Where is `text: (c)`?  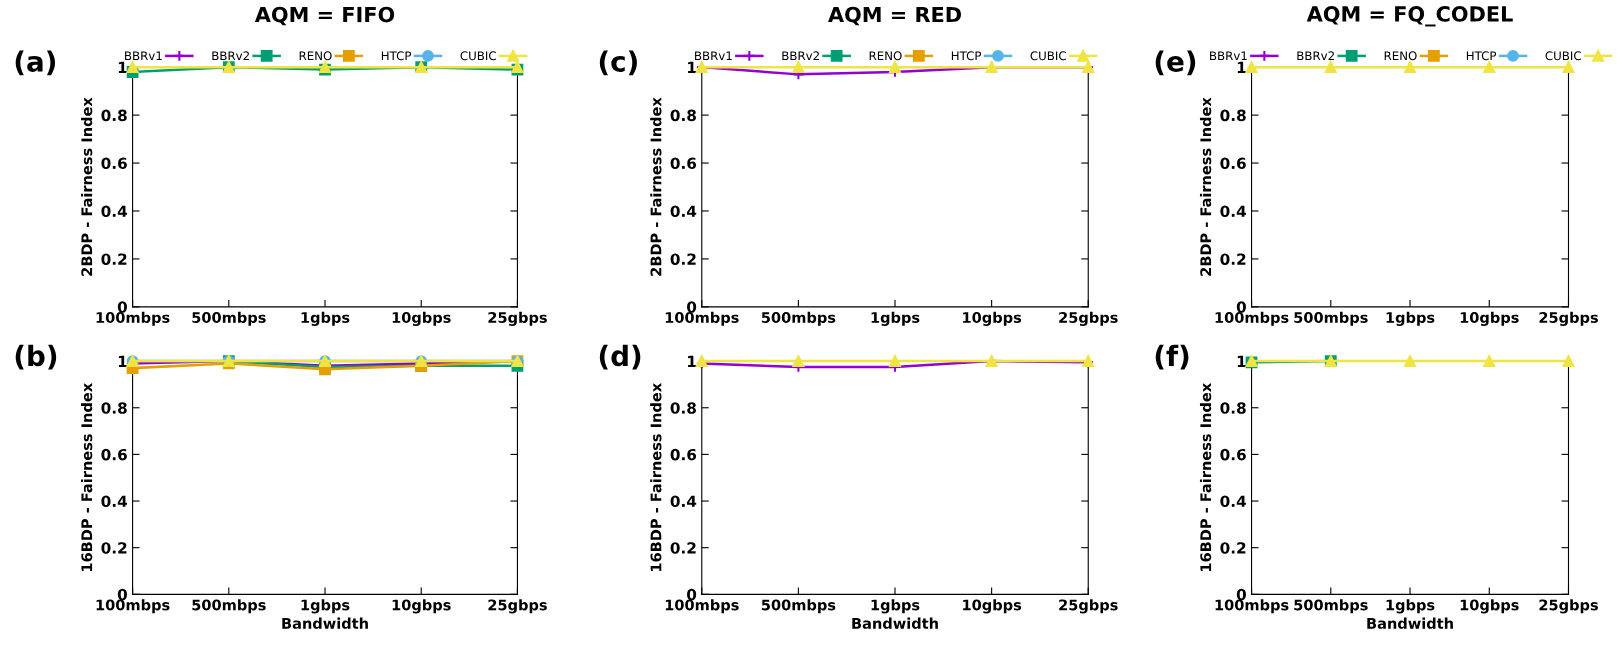 text: (c) is located at coordinates (618, 63).